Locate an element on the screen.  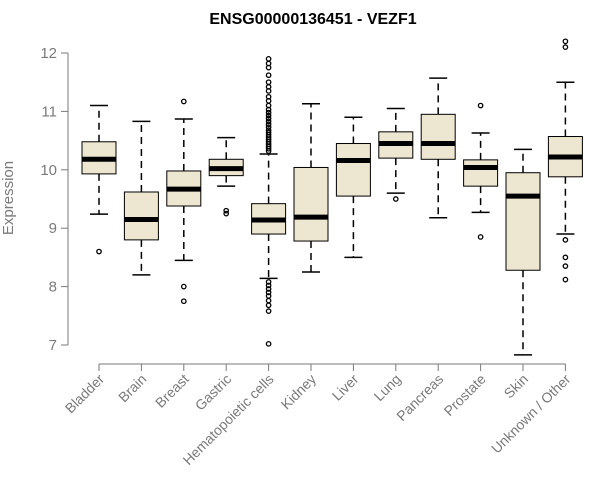
y-tick-label: 9 is located at coordinates (53, 228).